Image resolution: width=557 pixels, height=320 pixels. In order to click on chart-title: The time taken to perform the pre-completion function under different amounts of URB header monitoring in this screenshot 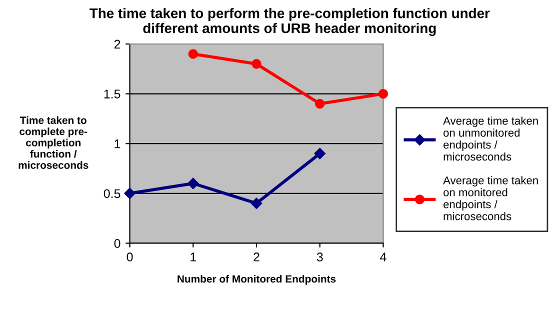, I will do `click(290, 22)`.